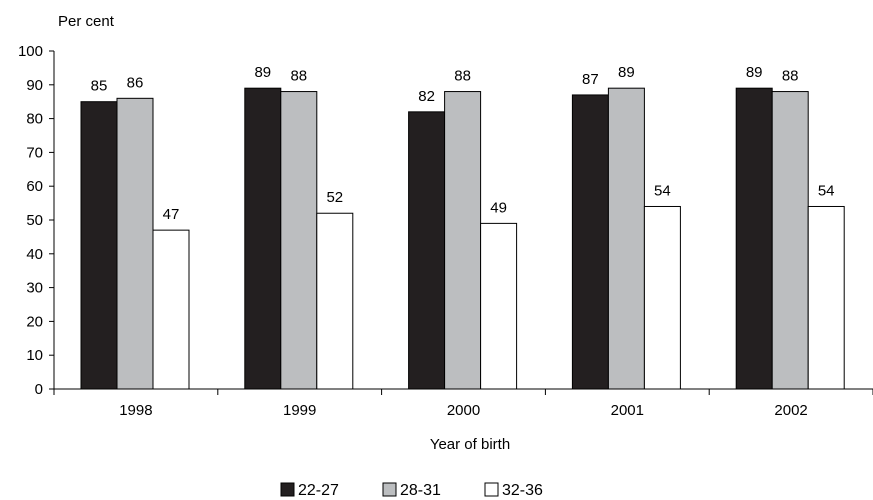 The width and height of the screenshot is (873, 500). What do you see at coordinates (334, 197) in the screenshot?
I see `data-label: 52` at bounding box center [334, 197].